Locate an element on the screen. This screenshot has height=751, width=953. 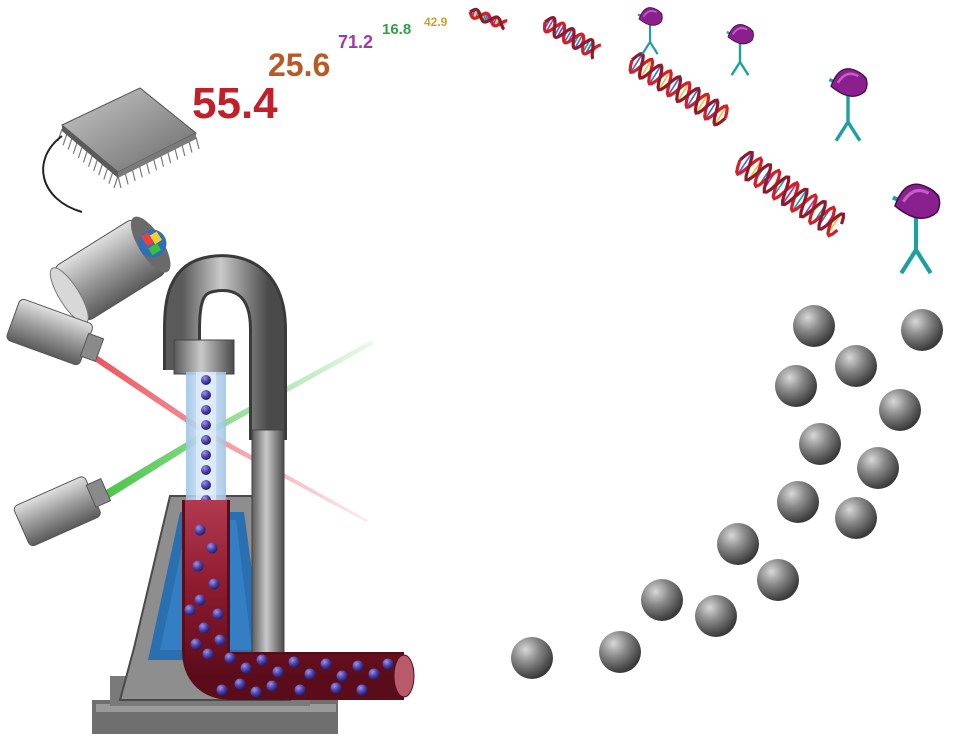
readout-value-4: 16.8 is located at coordinates (396, 29).